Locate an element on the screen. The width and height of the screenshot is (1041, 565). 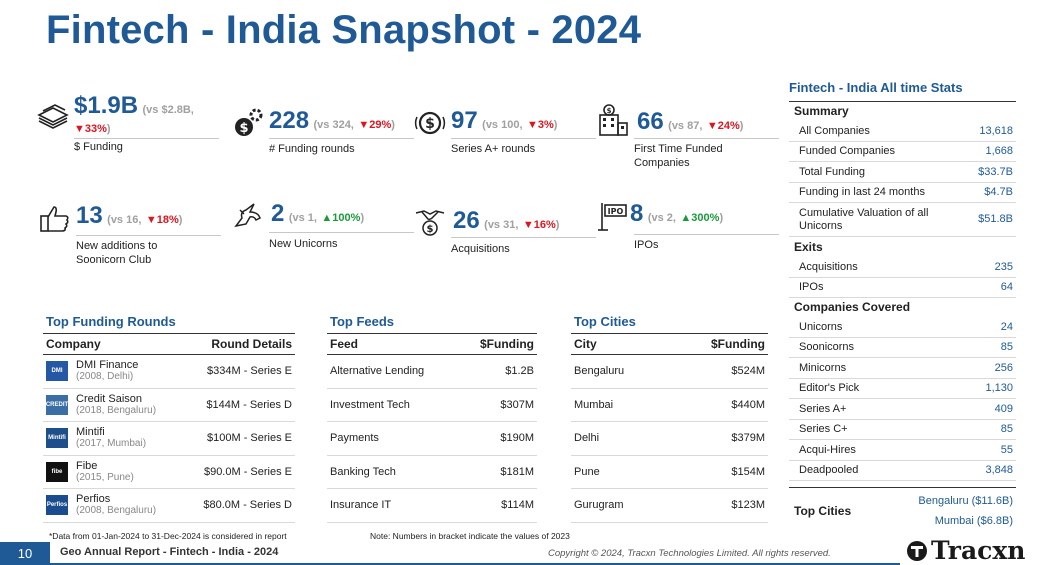
row-value: $154M is located at coordinates (748, 471).